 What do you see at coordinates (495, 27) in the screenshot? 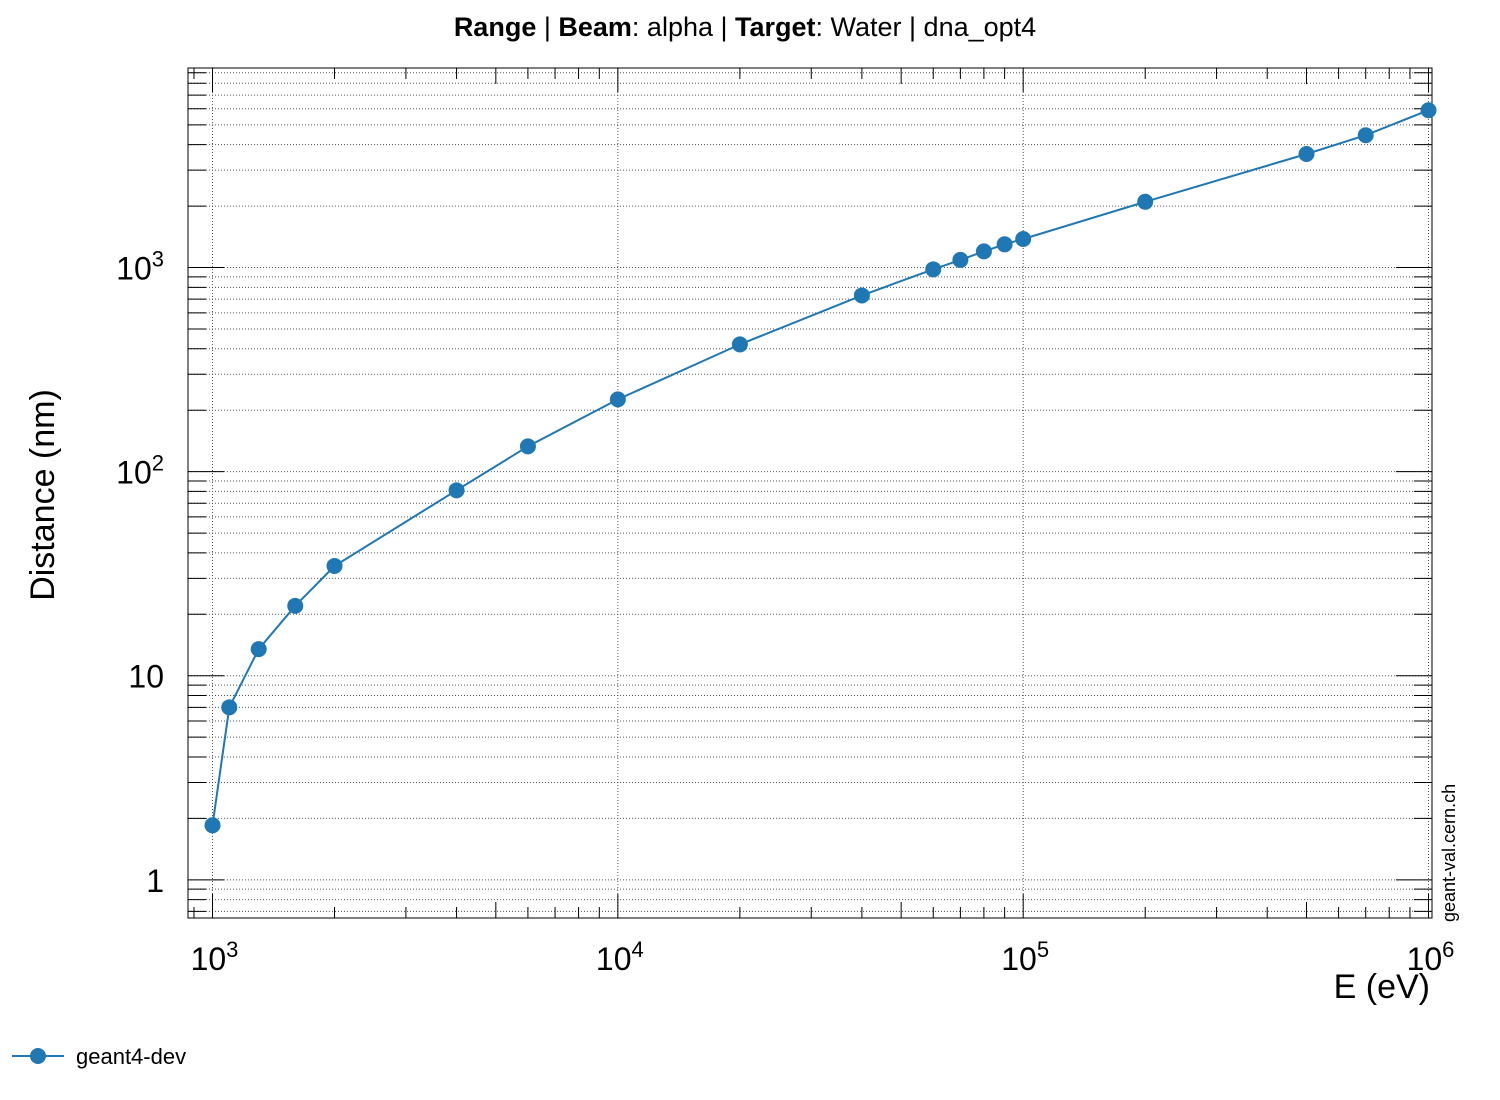
I see `title-range: Range` at bounding box center [495, 27].